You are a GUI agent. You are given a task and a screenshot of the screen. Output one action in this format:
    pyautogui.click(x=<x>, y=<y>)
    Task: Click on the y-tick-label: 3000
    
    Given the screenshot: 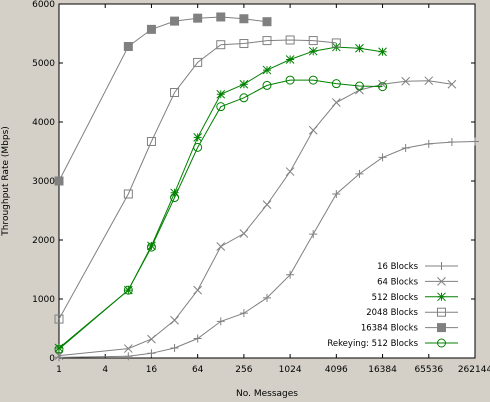 What is the action you would take?
    pyautogui.click(x=43, y=182)
    